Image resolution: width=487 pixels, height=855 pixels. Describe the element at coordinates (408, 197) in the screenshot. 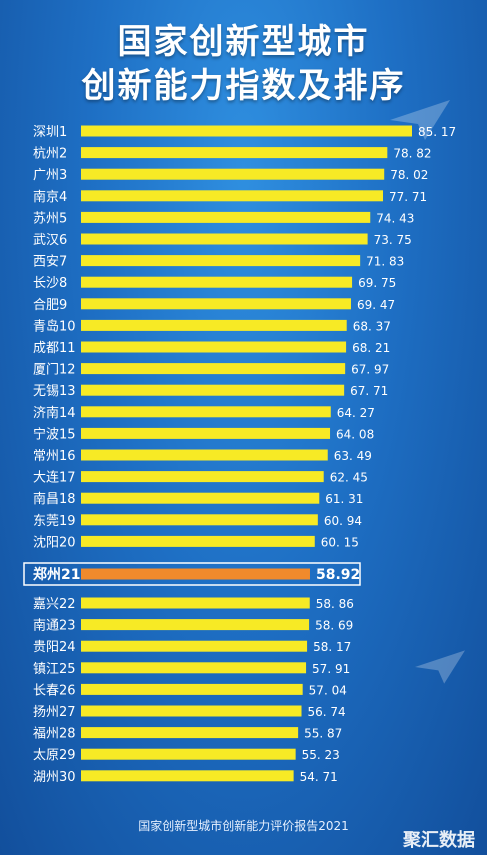

I see `value-label: 77. 71` at that location.